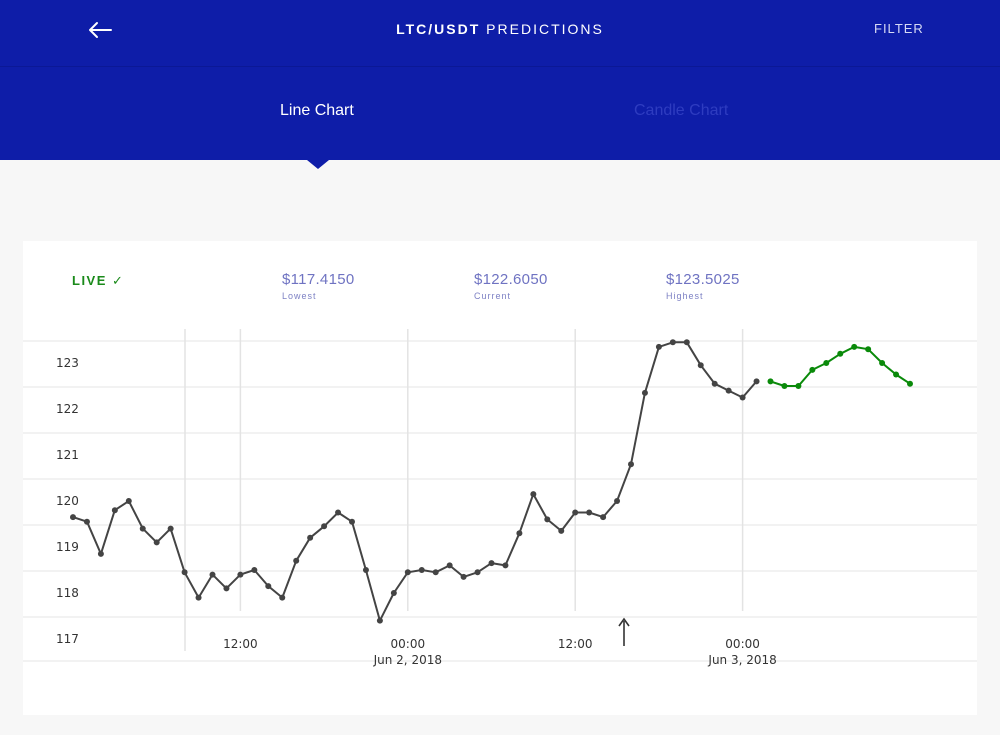  I want to click on stat-current: $122.6050 Current, so click(511, 286).